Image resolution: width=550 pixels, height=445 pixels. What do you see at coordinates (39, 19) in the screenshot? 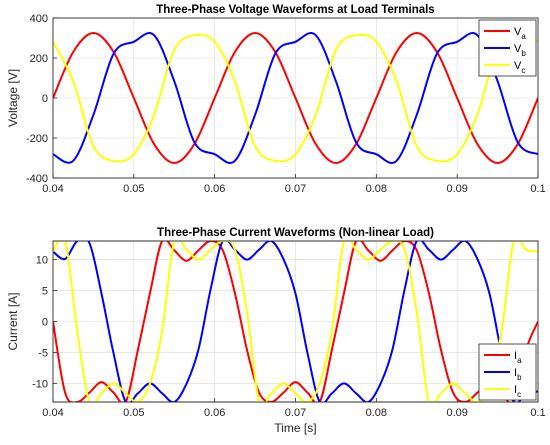
I see `y-tick-label: 400` at bounding box center [39, 19].